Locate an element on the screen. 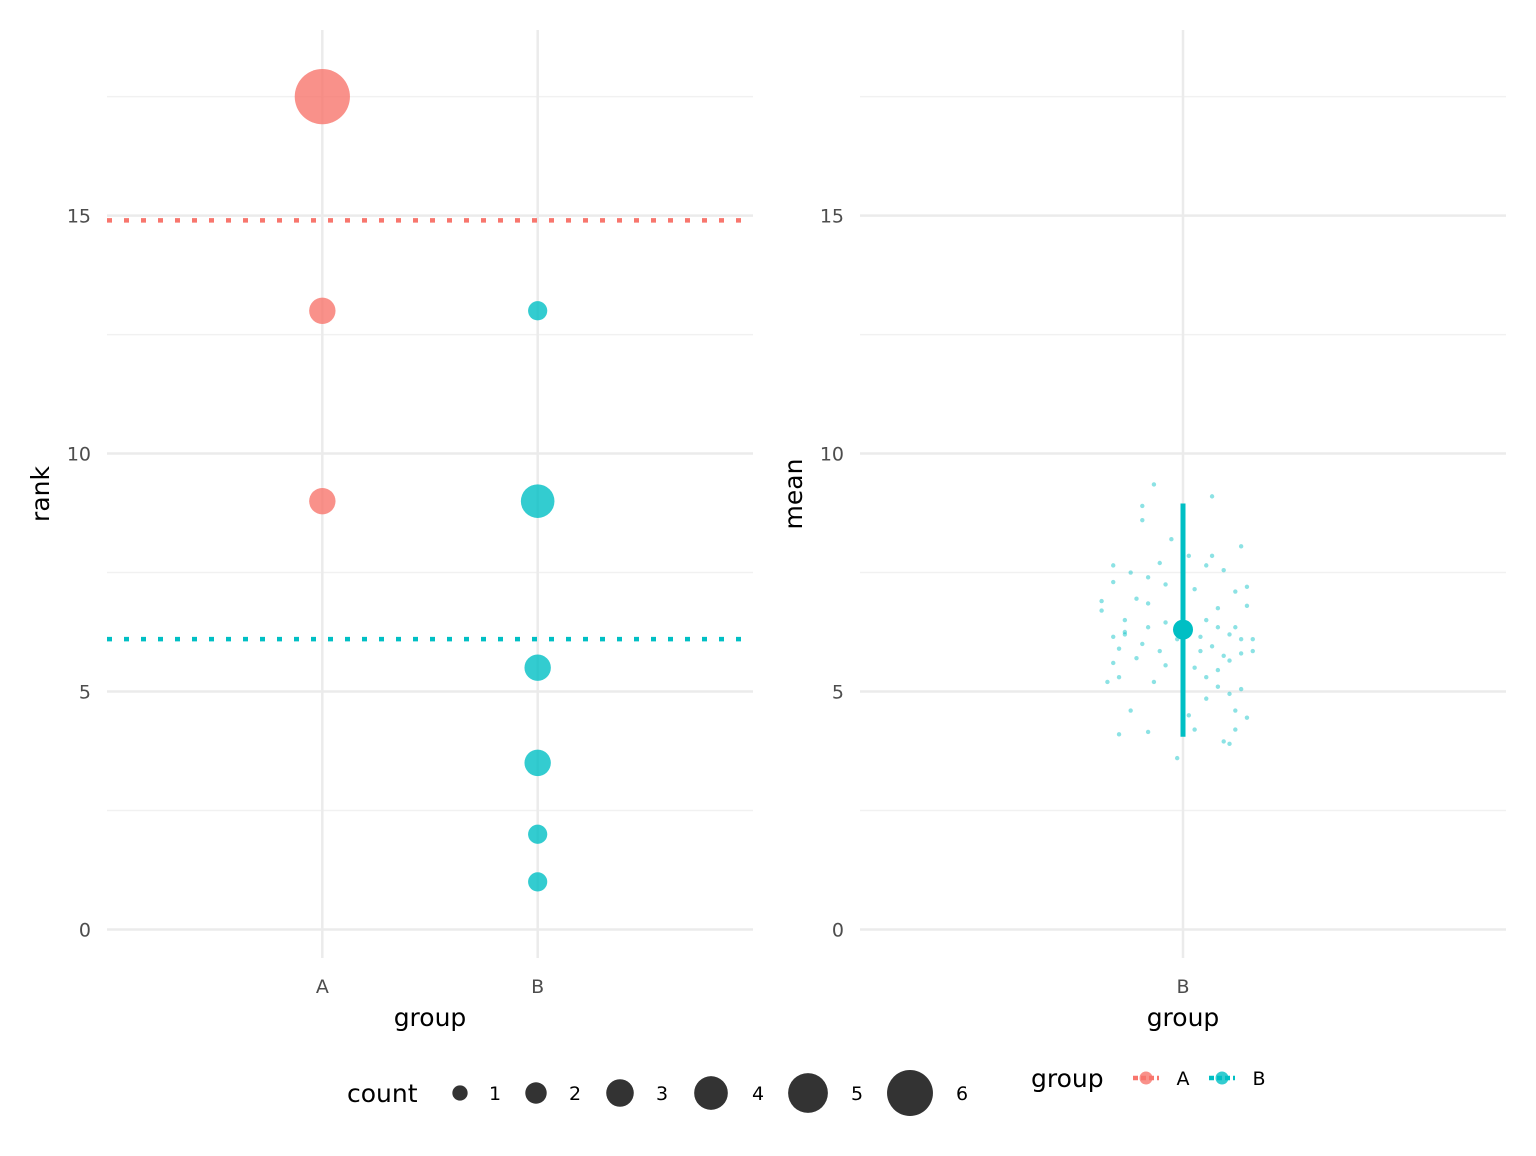  size-legend-label: 6 is located at coordinates (962, 1094).